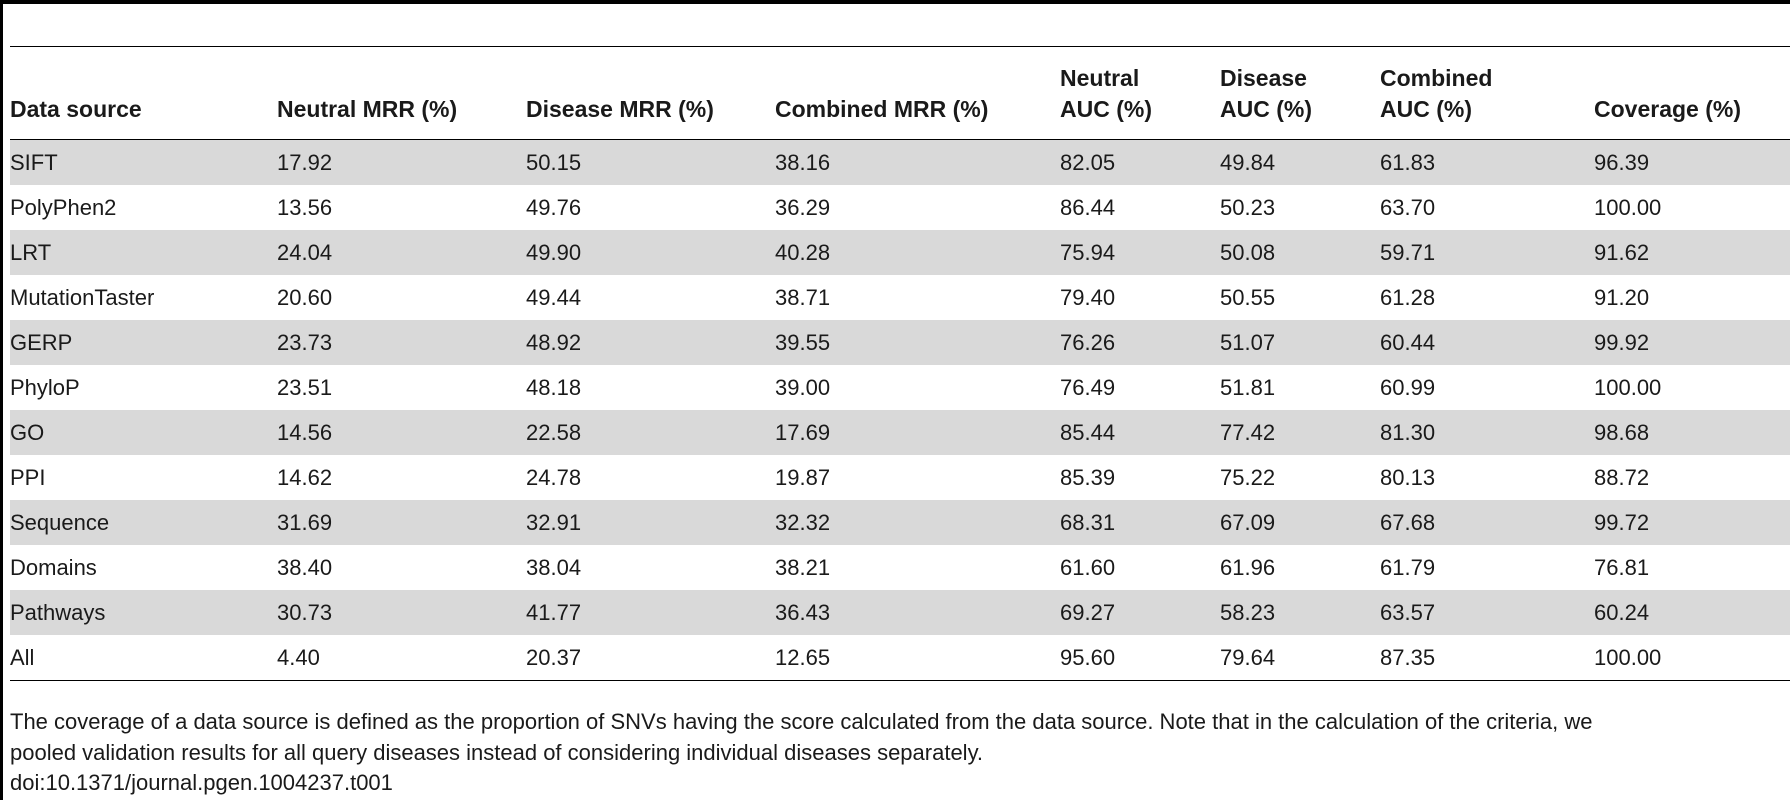  I want to click on value-cell: 50.55, so click(1248, 297).